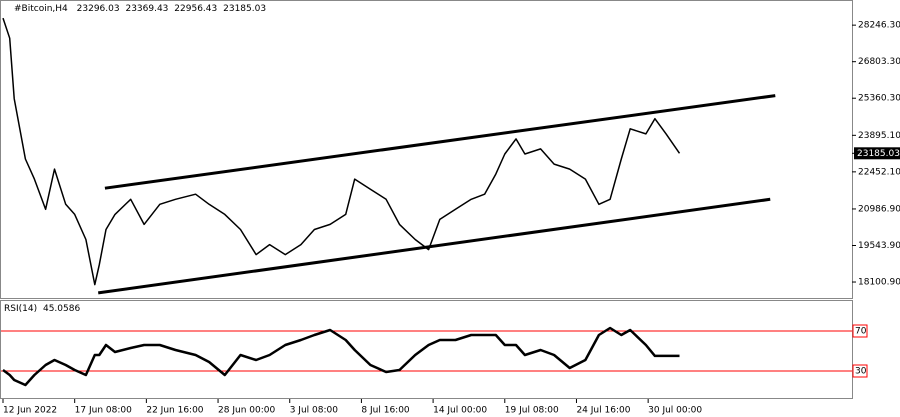 The height and width of the screenshot is (417, 900). Describe the element at coordinates (879, 26) in the screenshot. I see `y-tick-label: 28246.30` at that location.